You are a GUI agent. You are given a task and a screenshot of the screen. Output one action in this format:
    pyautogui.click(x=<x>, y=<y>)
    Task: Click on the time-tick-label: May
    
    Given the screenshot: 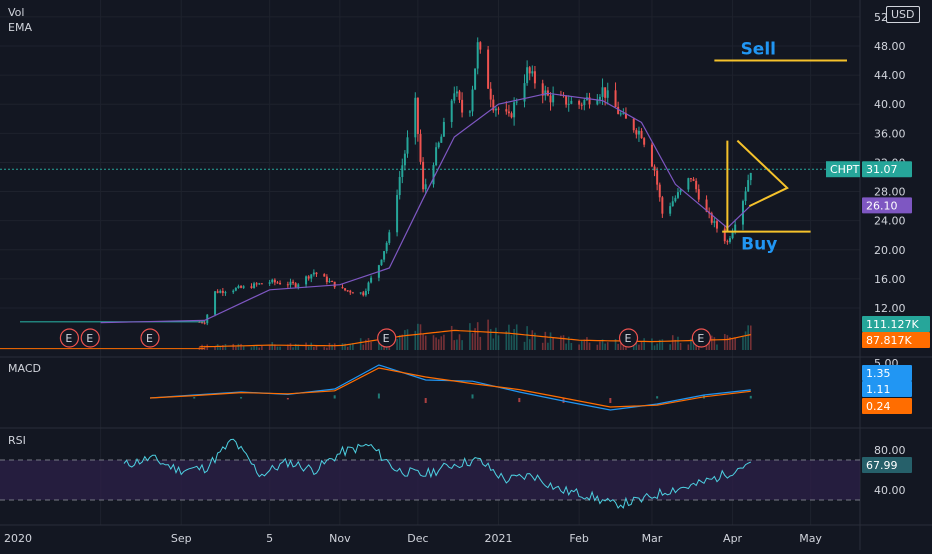 What is the action you would take?
    pyautogui.click(x=810, y=538)
    